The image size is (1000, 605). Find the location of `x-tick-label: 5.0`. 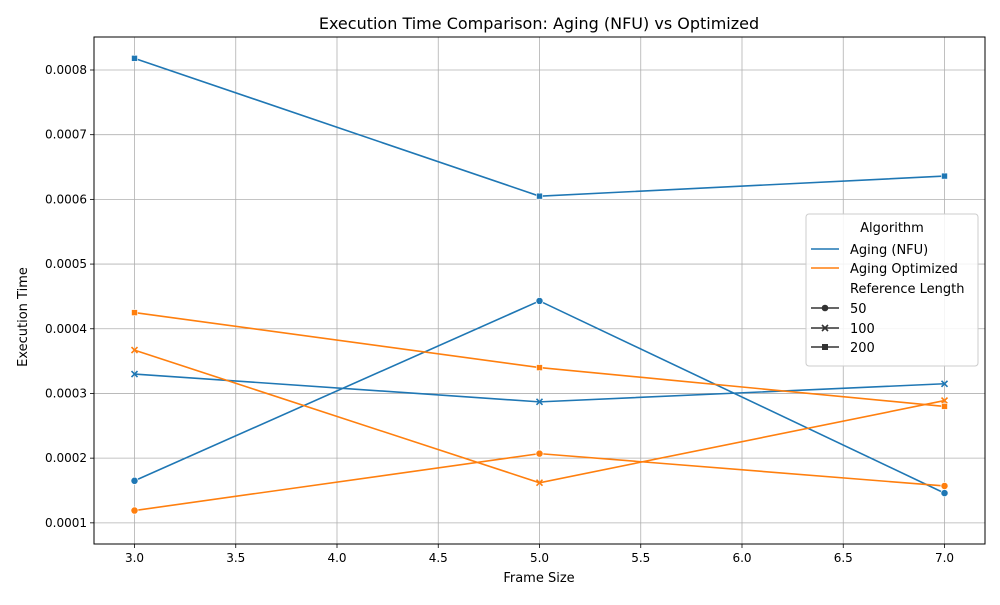

x-tick-label: 5.0 is located at coordinates (539, 558).